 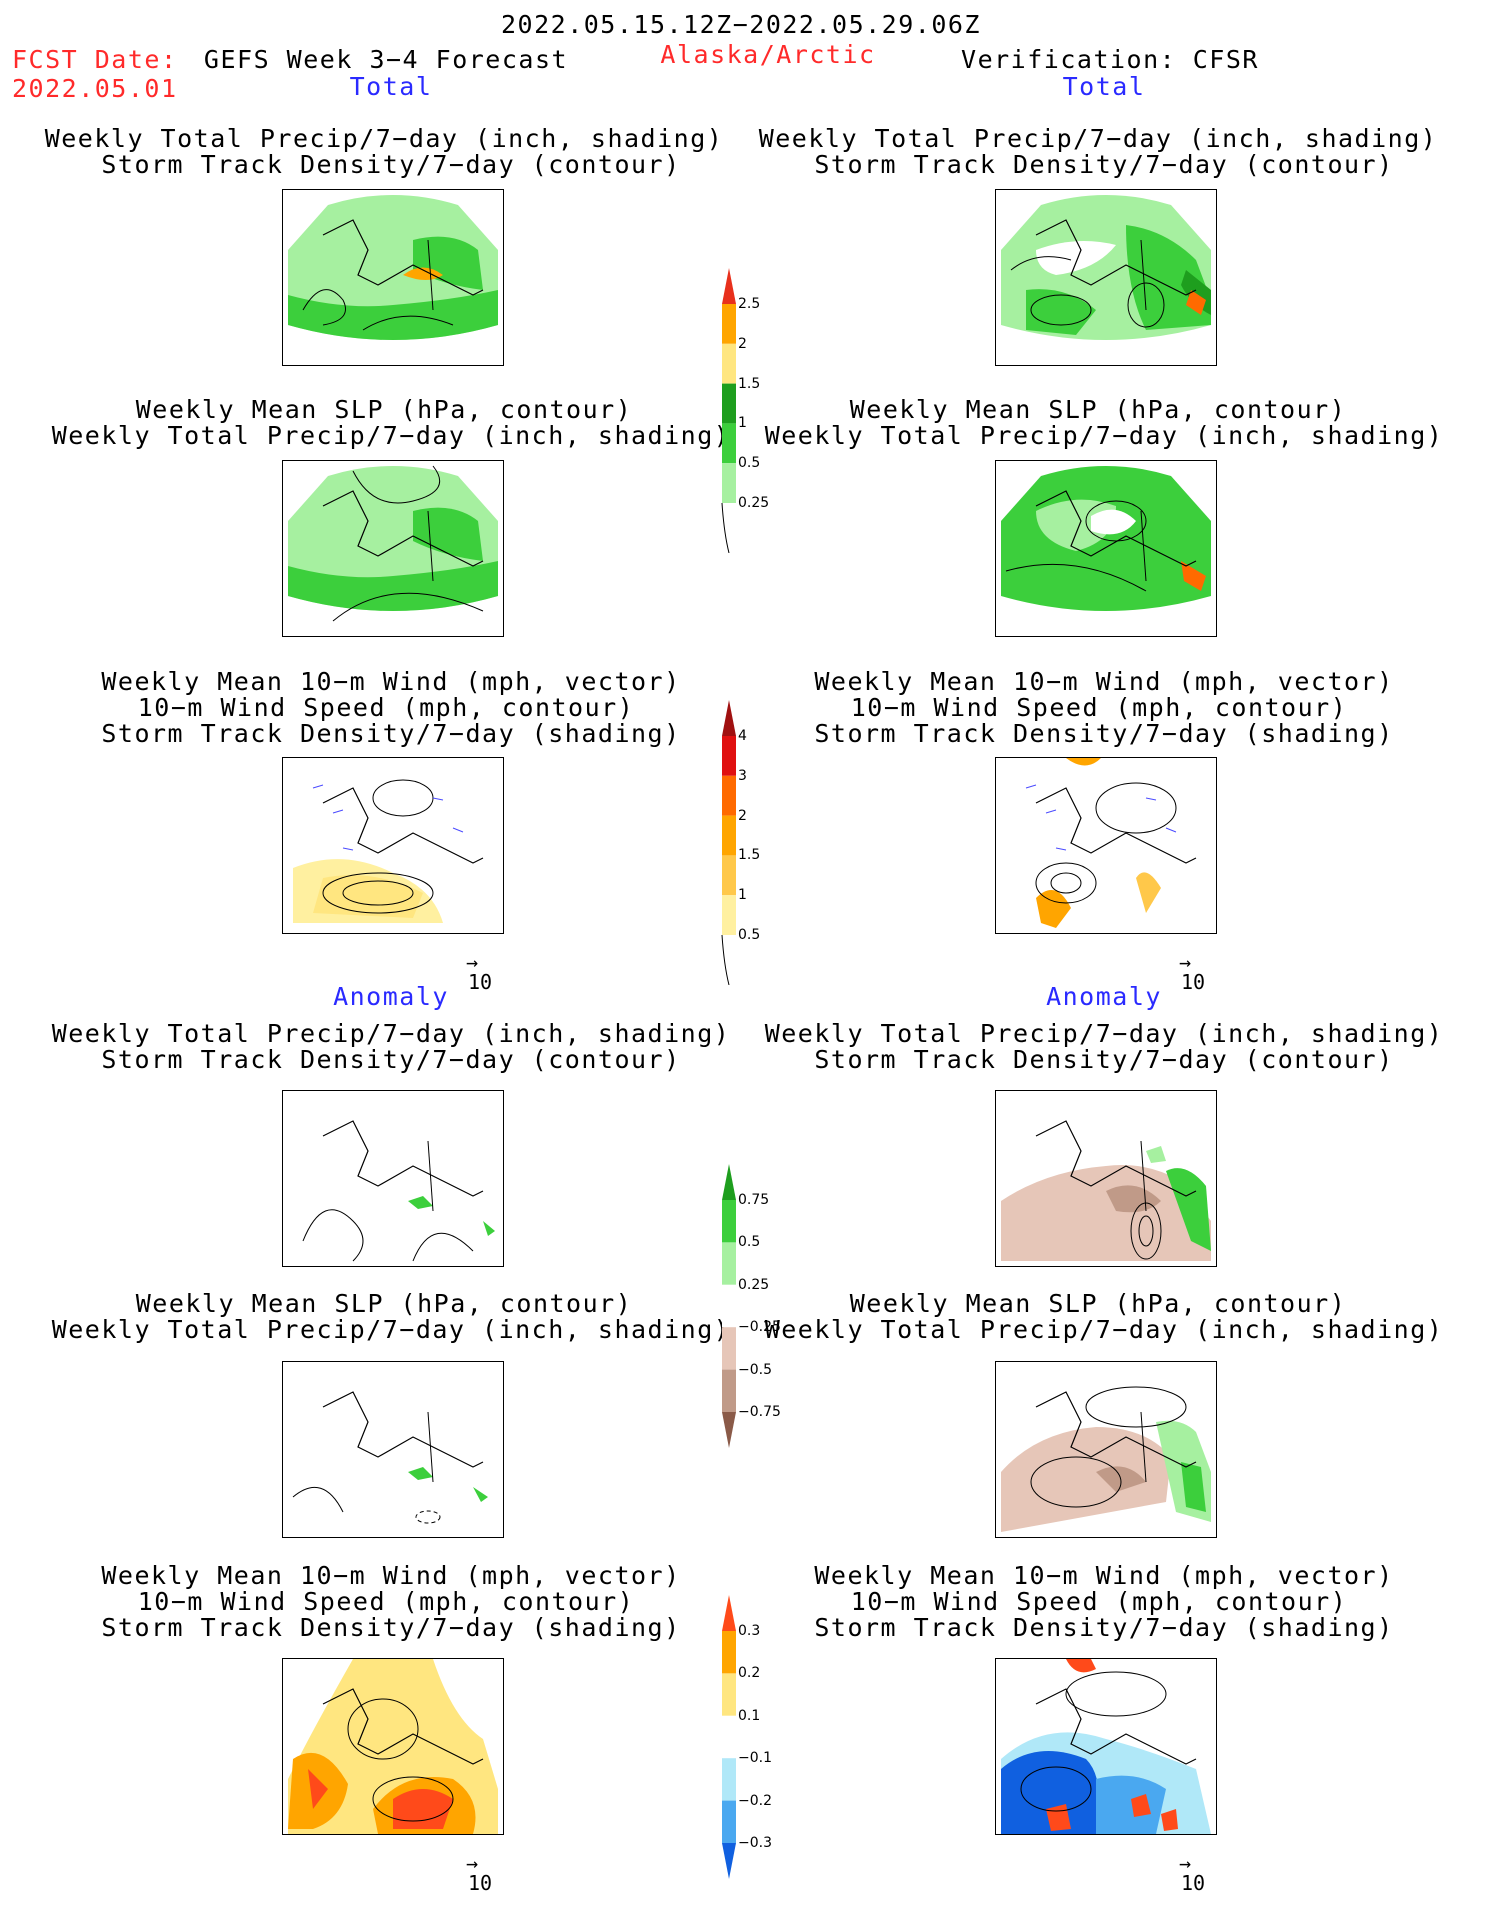 I want to click on map-slp-precip-forecast, so click(x=393, y=548).